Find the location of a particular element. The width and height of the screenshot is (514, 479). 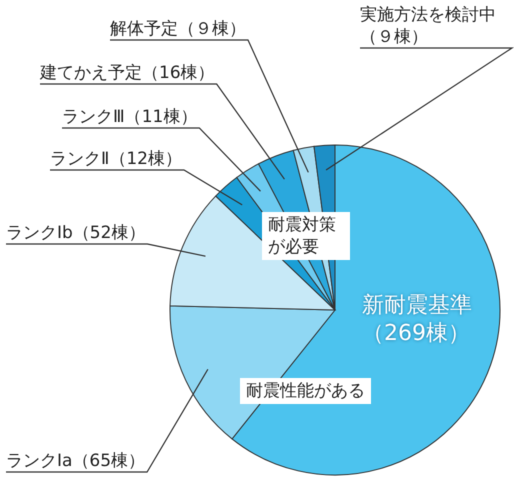

slice-label: 新耐震基準（269棟） is located at coordinates (417, 320).